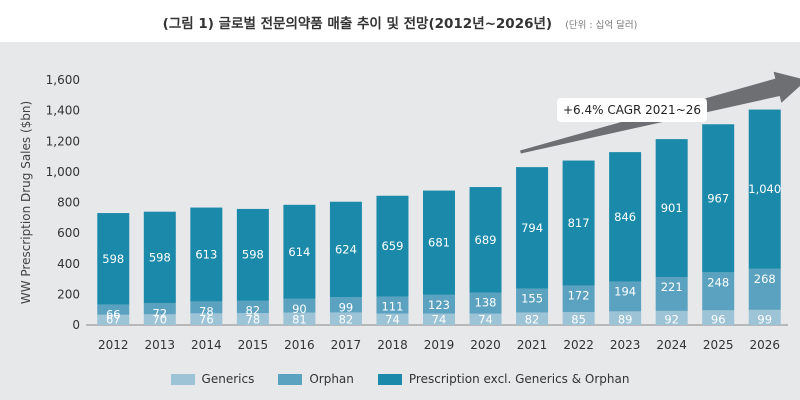 Image resolution: width=800 pixels, height=400 pixels. What do you see at coordinates (160, 345) in the screenshot?
I see `x-tick-label: 2013` at bounding box center [160, 345].